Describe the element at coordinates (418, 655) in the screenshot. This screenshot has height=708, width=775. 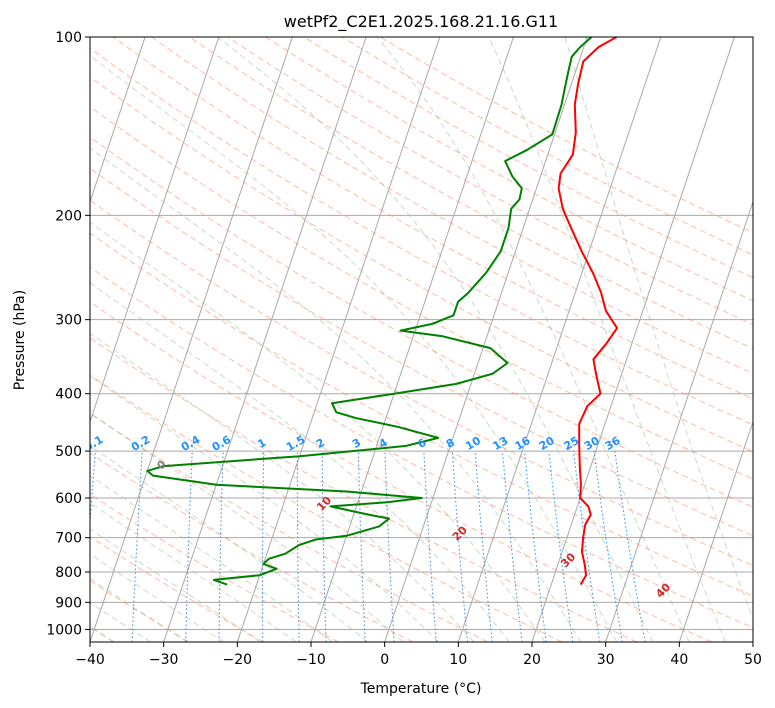
I see `x-axis-ticks: −40 −30 −20 −10 0 10 20 30 40 50` at that location.